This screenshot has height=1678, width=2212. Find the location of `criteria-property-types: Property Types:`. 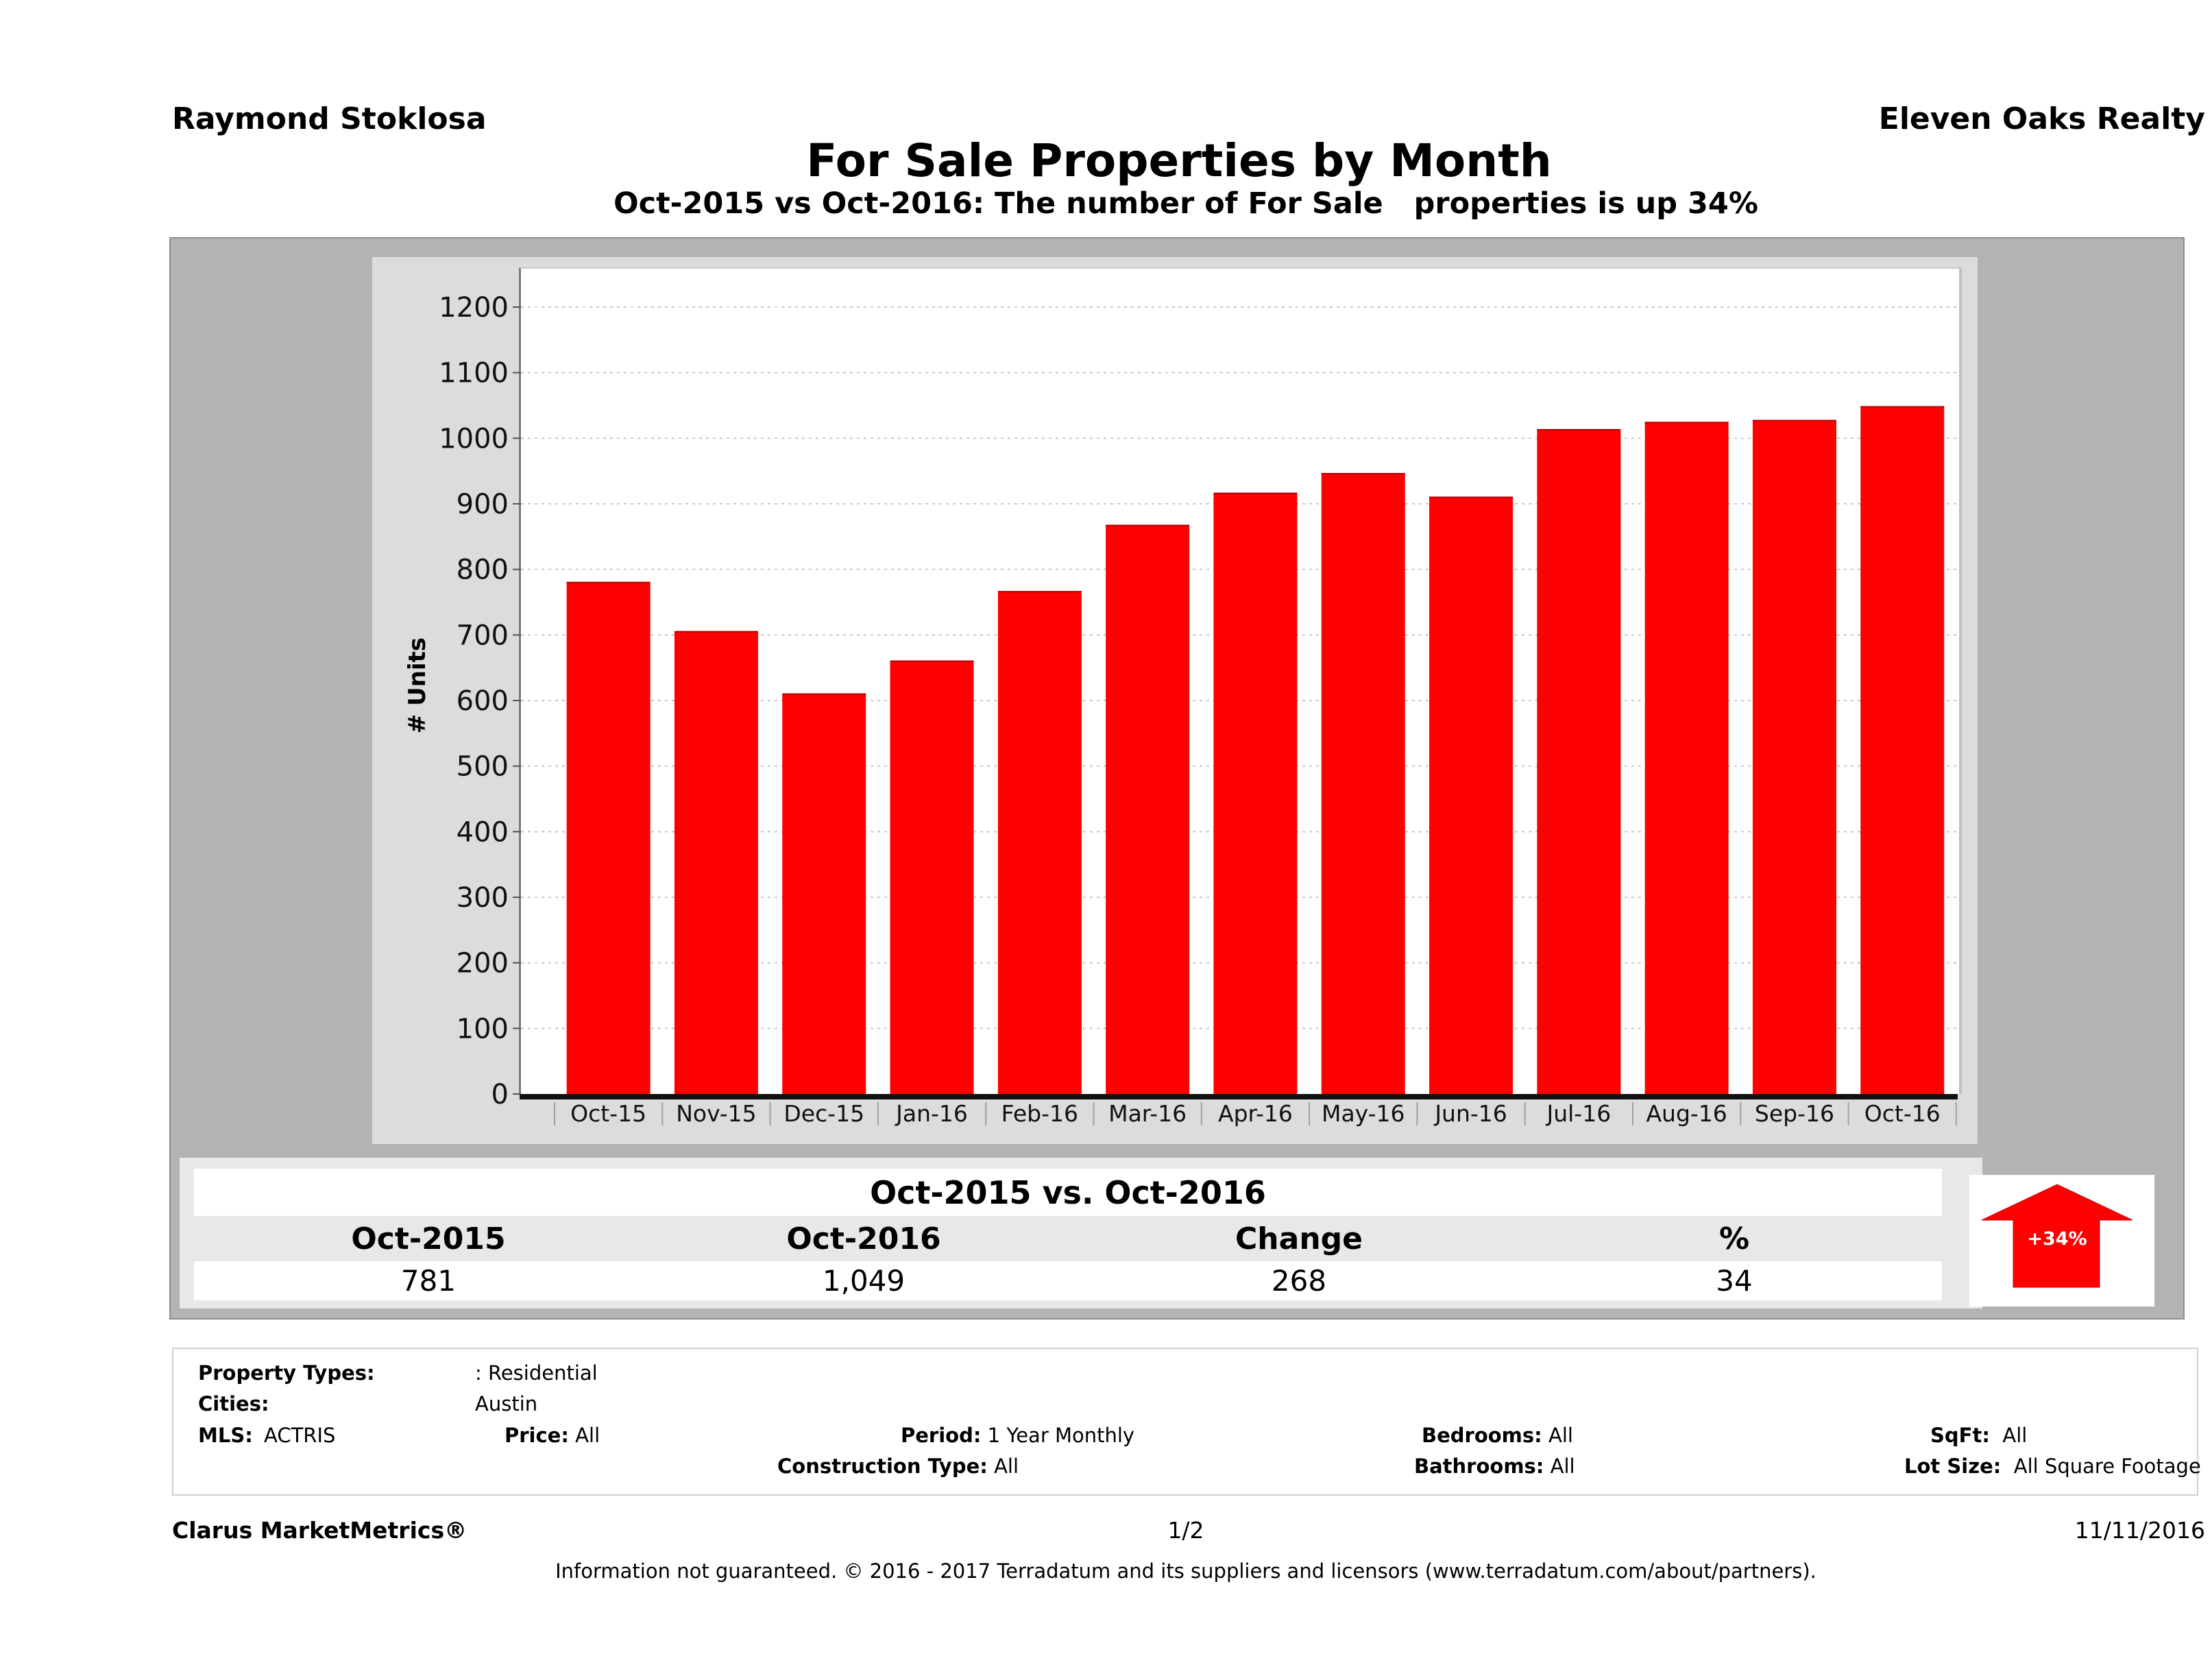

criteria-property-types: Property Types: is located at coordinates (286, 1373).